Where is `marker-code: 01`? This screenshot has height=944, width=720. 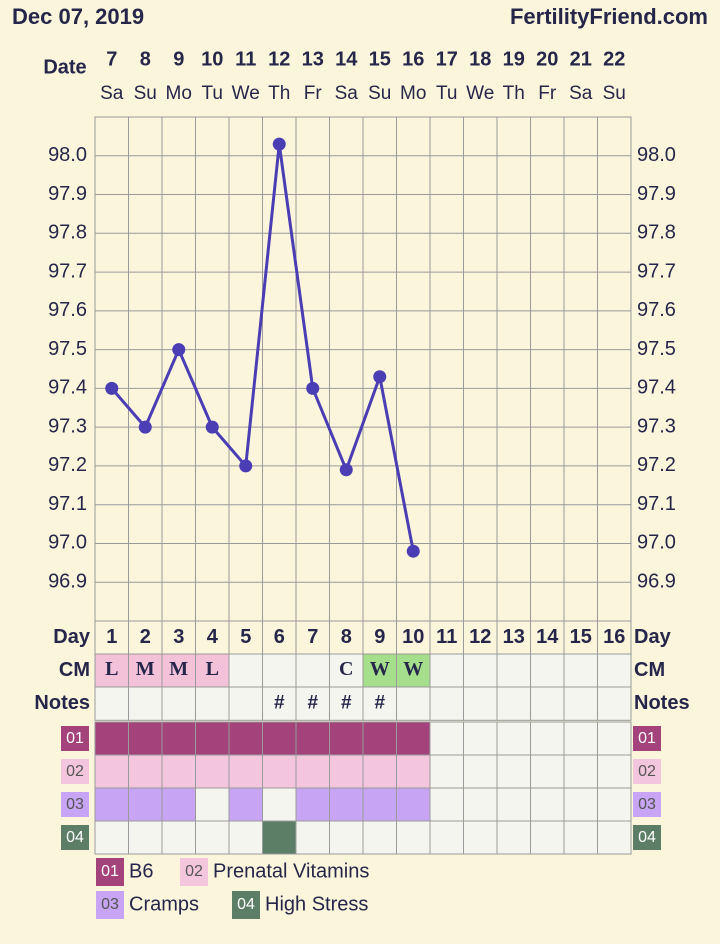
marker-code: 01 is located at coordinates (647, 738).